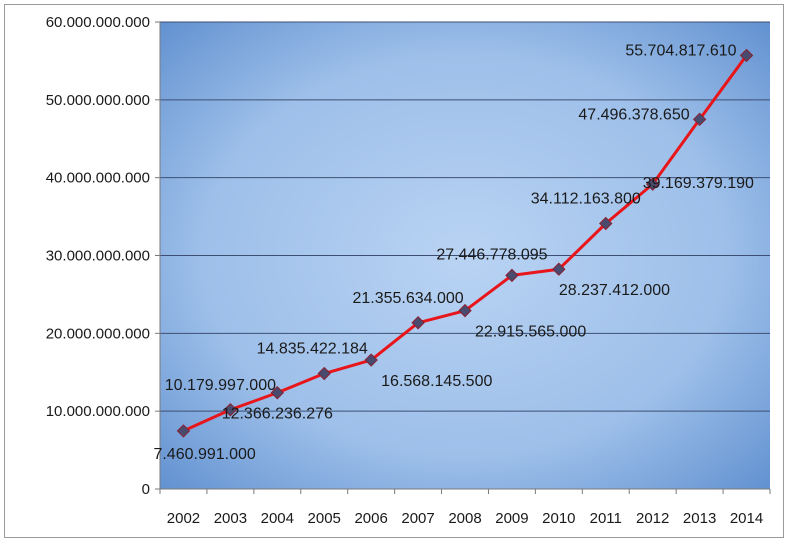 The image size is (790, 544). Describe the element at coordinates (465, 310) in the screenshot. I see `data-point-2008` at that location.